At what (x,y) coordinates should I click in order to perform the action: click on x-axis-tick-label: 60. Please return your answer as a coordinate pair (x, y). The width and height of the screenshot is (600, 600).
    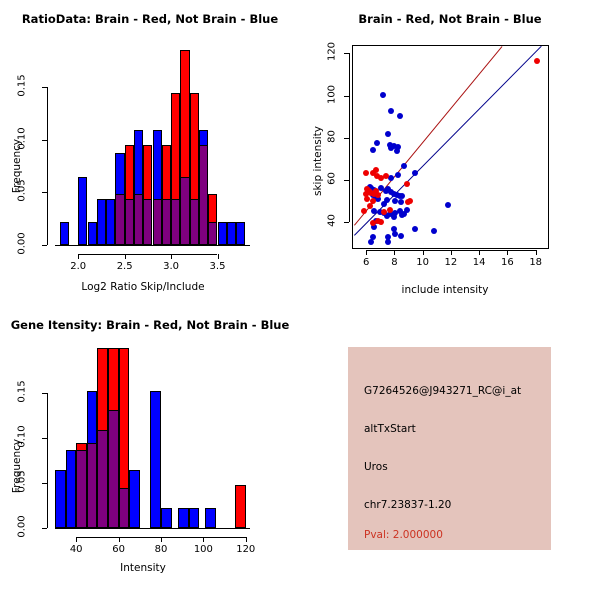
    Looking at the image, I should click on (118, 549).